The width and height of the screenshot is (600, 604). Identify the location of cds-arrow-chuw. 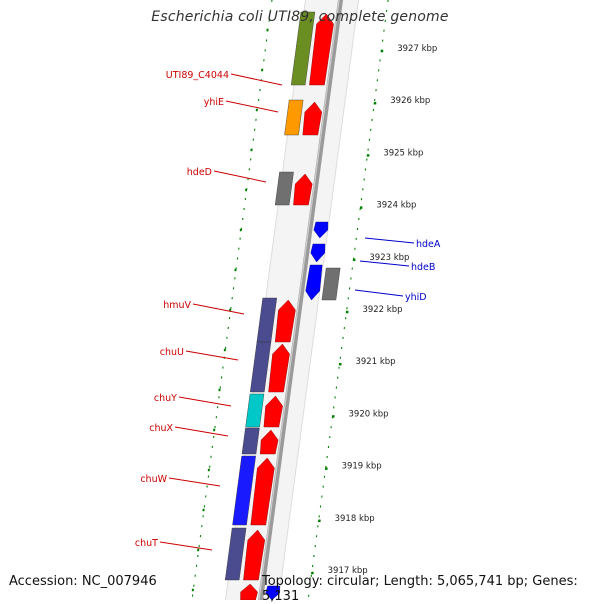
(262, 491).